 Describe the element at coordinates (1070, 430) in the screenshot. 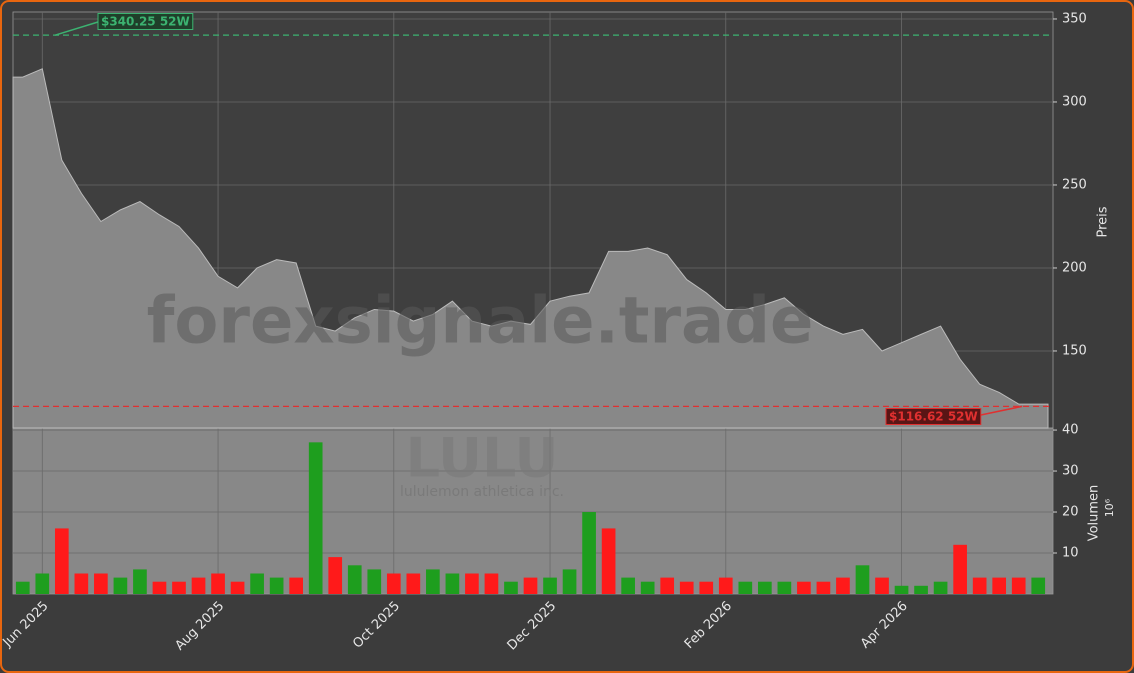

I see `y-tick-label: 40` at that location.